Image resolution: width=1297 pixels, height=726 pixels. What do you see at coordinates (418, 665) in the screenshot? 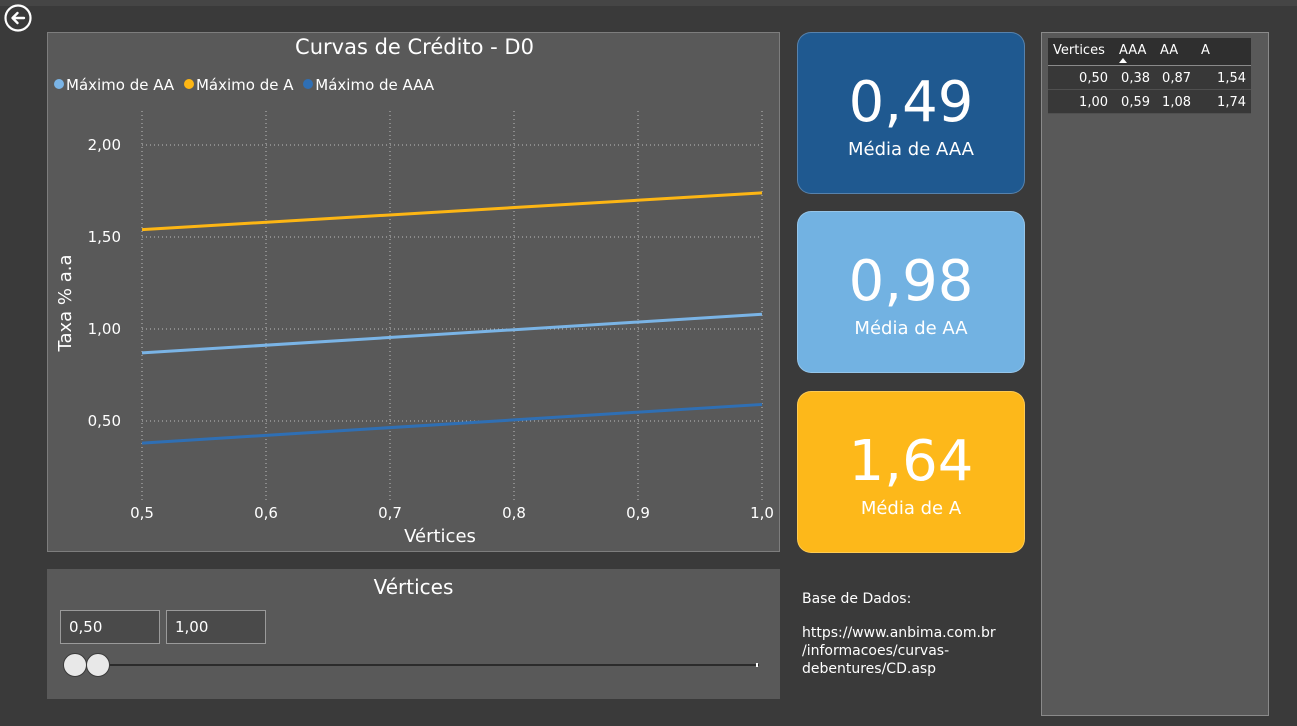
I see `slider-track` at bounding box center [418, 665].